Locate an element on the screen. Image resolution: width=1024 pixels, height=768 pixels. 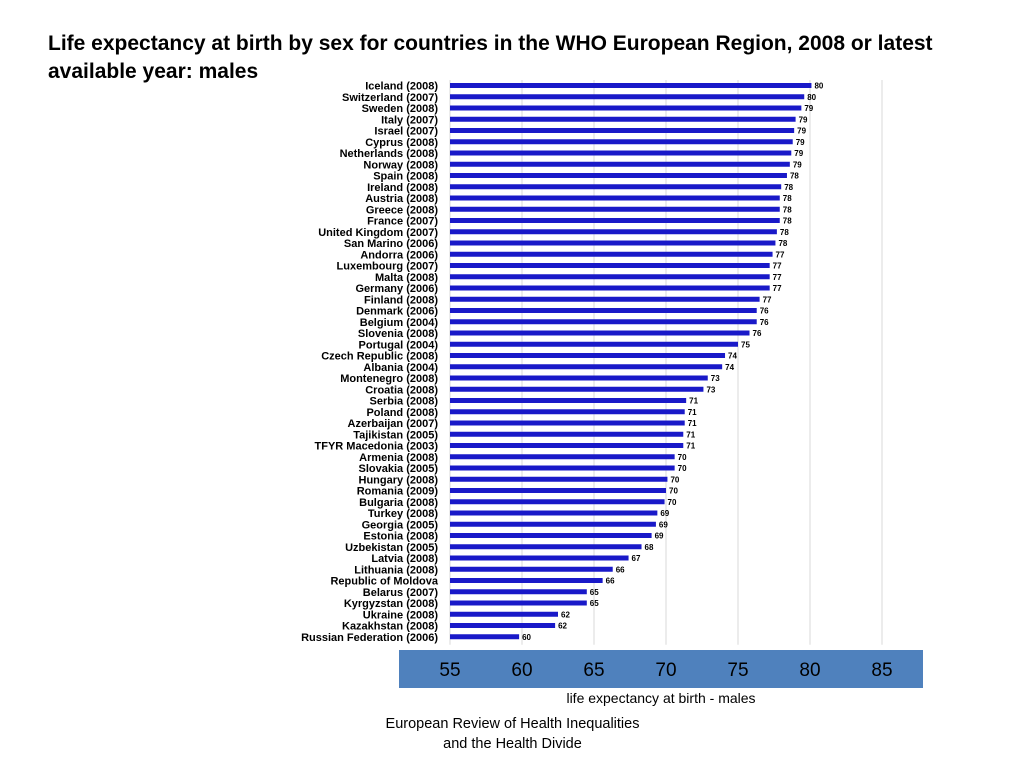
category-label: Russian Federation (2006) is located at coordinates (369, 638).